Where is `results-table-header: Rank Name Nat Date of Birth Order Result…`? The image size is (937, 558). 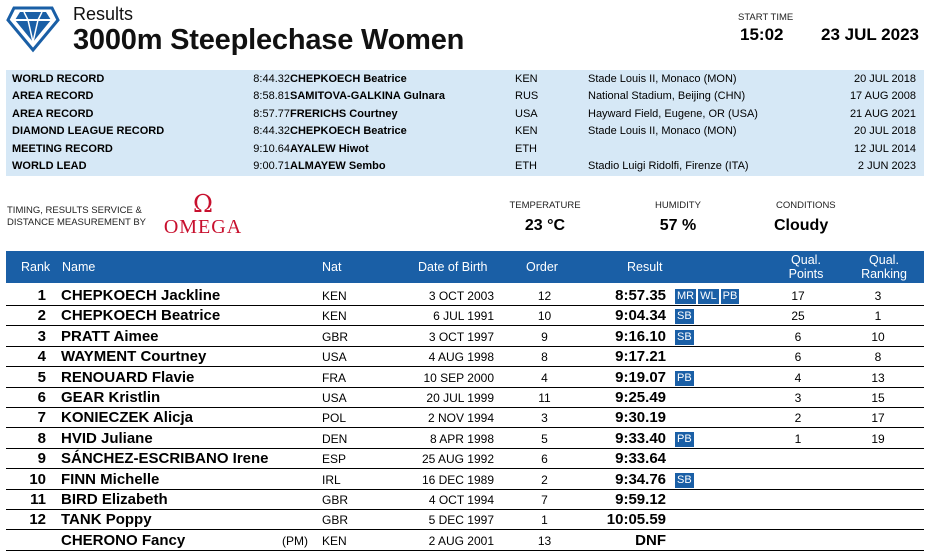
results-table-header: Rank Name Nat Date of Birth Order Result… is located at coordinates (465, 267).